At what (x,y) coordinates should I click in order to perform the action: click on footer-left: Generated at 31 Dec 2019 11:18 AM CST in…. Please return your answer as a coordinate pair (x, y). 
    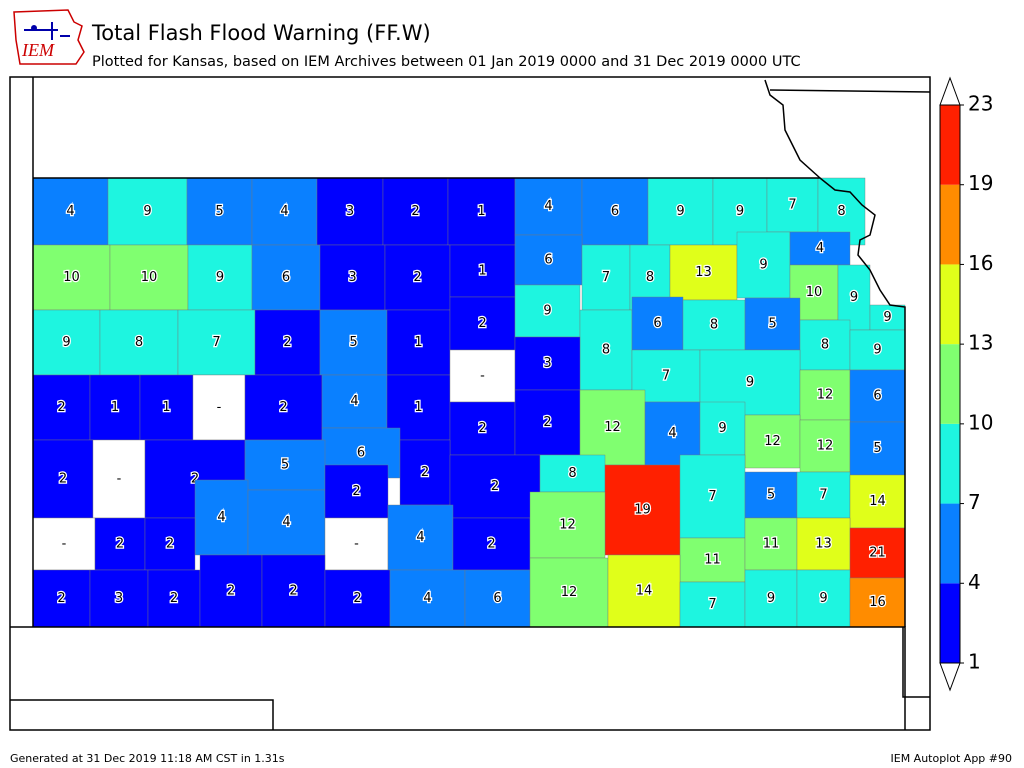
    Looking at the image, I should click on (147, 758).